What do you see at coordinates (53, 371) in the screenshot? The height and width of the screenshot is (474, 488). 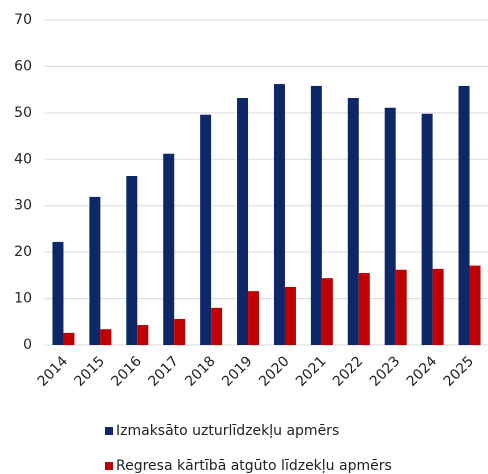 I see `x-tick-label: 2014` at bounding box center [53, 371].